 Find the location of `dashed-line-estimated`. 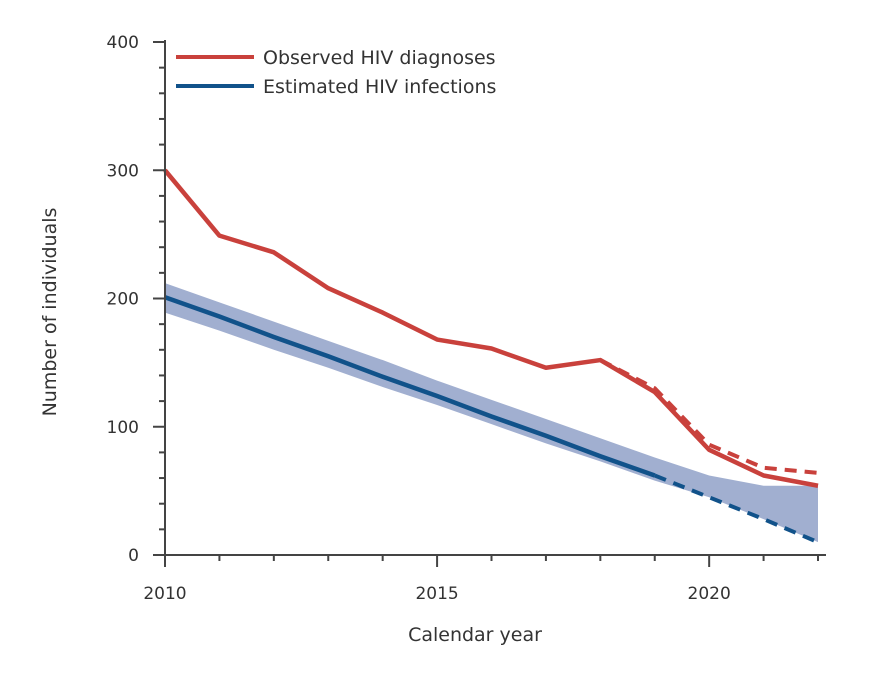

dashed-line-estimated is located at coordinates (736, 509).